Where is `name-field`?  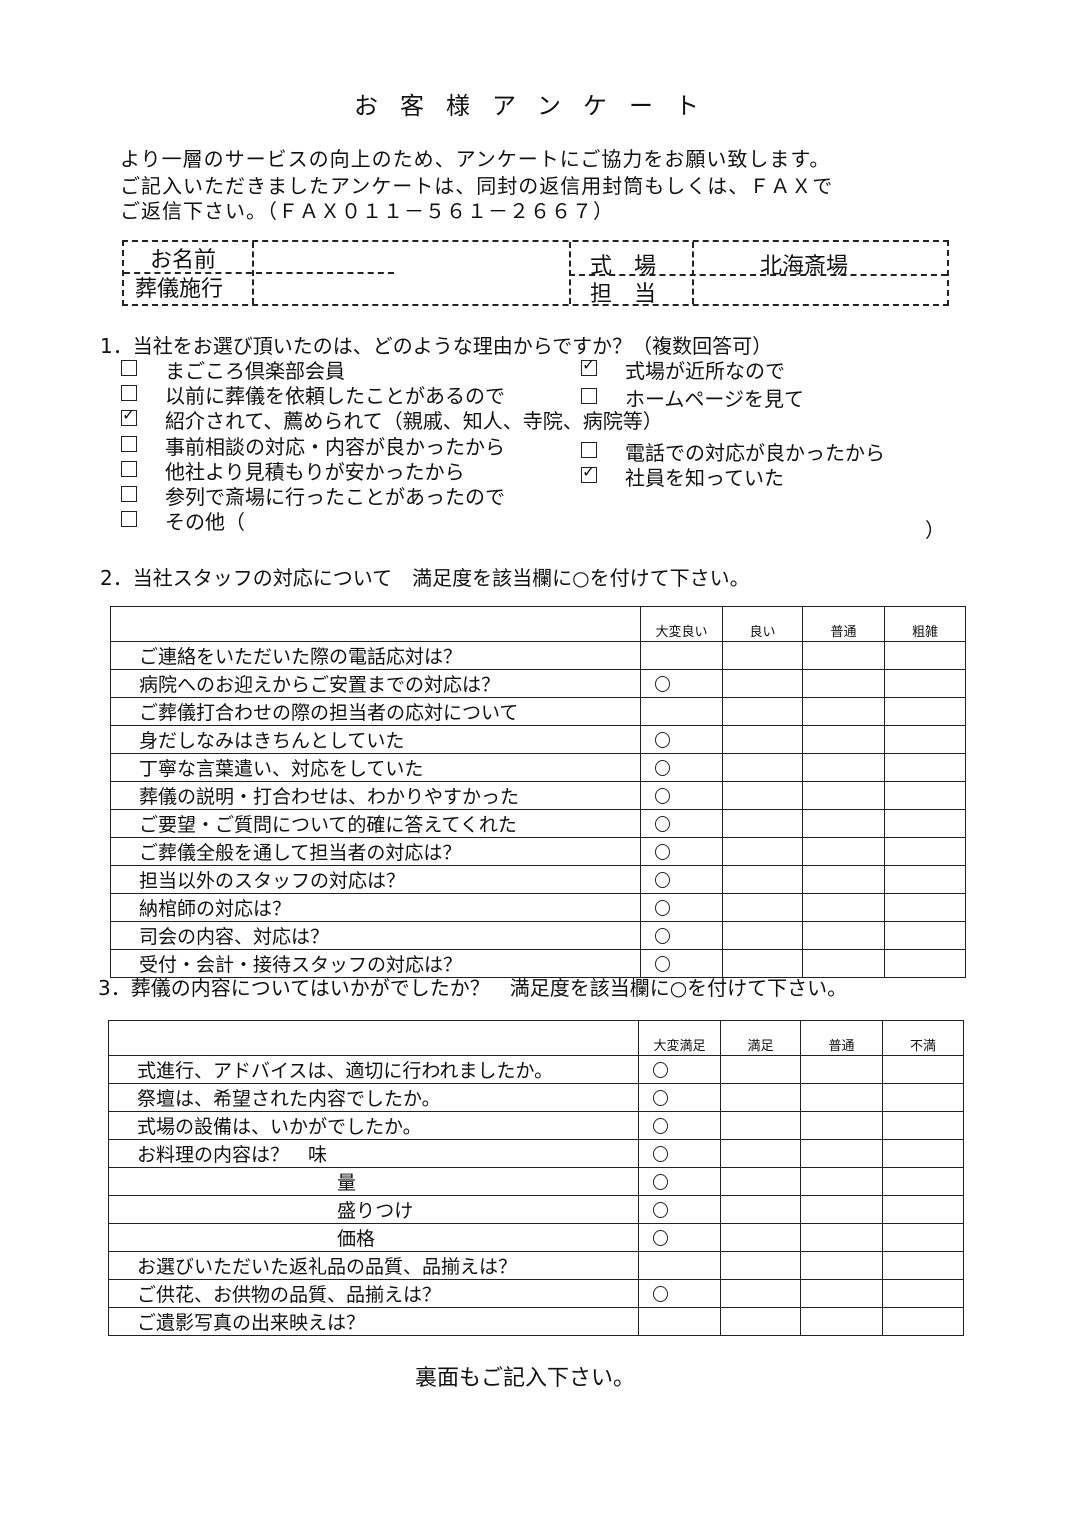 name-field is located at coordinates (400, 257).